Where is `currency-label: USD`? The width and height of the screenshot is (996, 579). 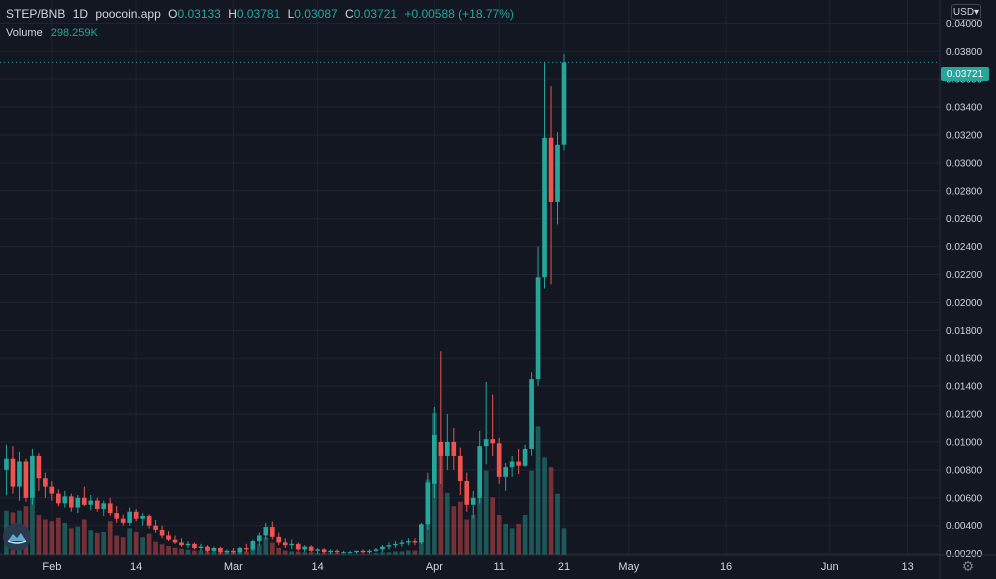 currency-label: USD is located at coordinates (963, 12).